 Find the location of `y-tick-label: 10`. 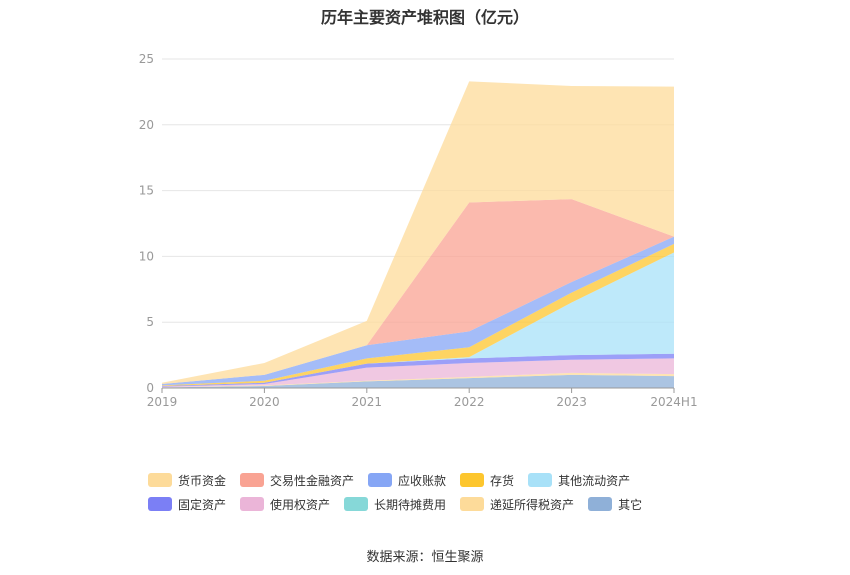

y-tick-label: 10 is located at coordinates (146, 256).